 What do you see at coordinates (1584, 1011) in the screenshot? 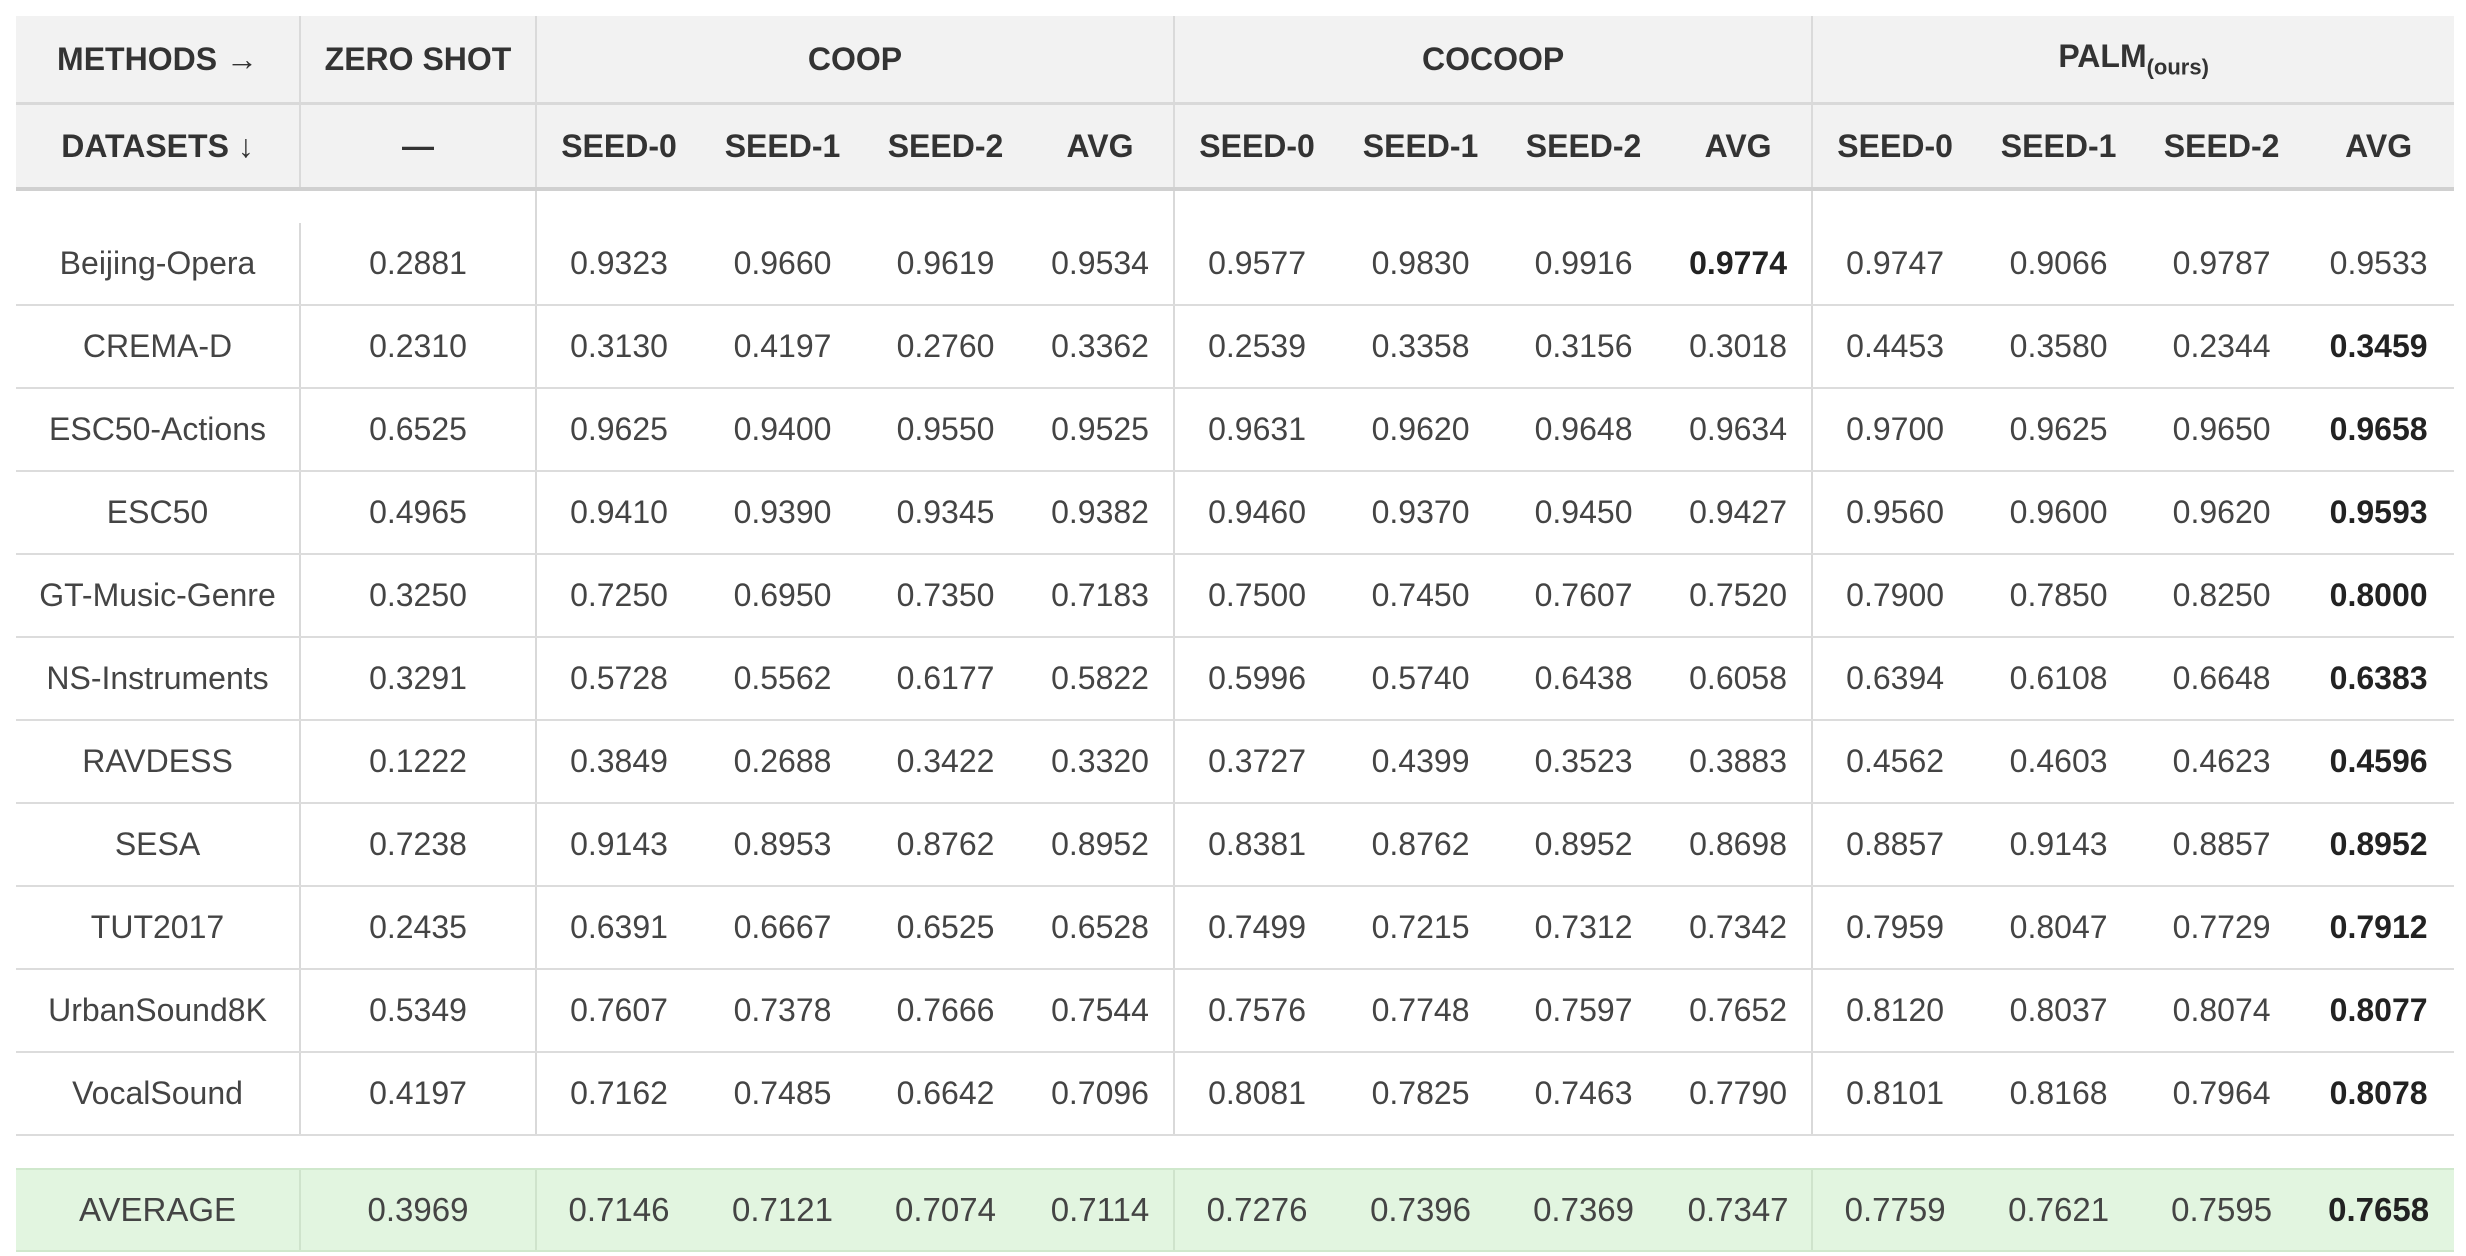
I see `value-cell: 0.7597` at bounding box center [1584, 1011].